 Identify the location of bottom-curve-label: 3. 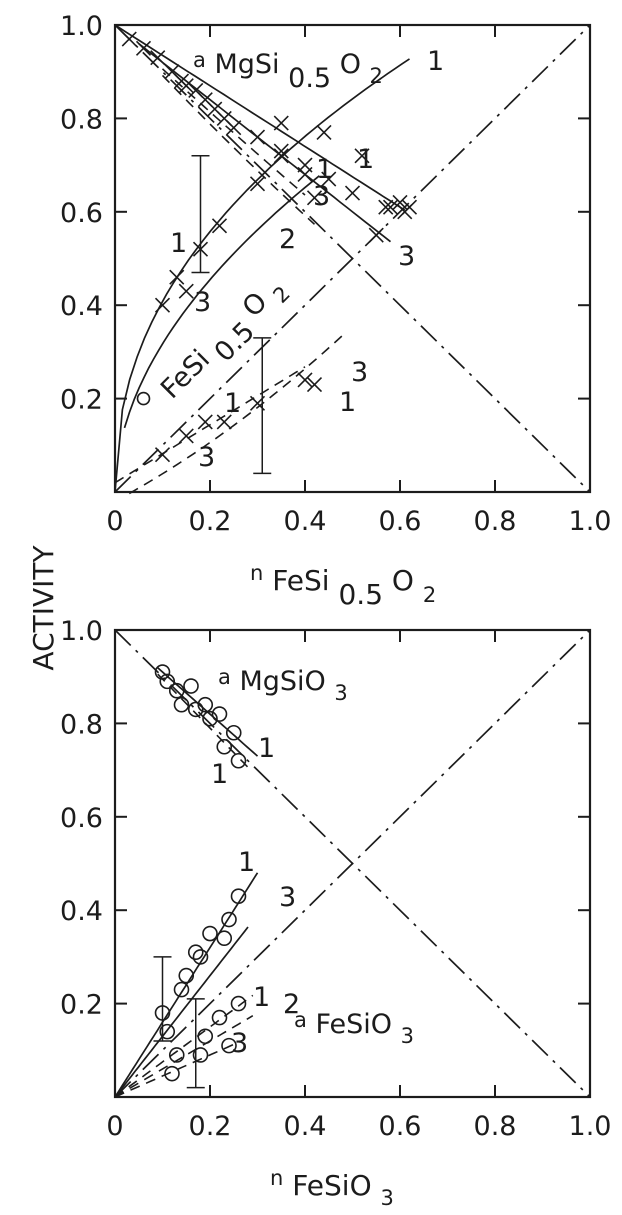
(239, 1043).